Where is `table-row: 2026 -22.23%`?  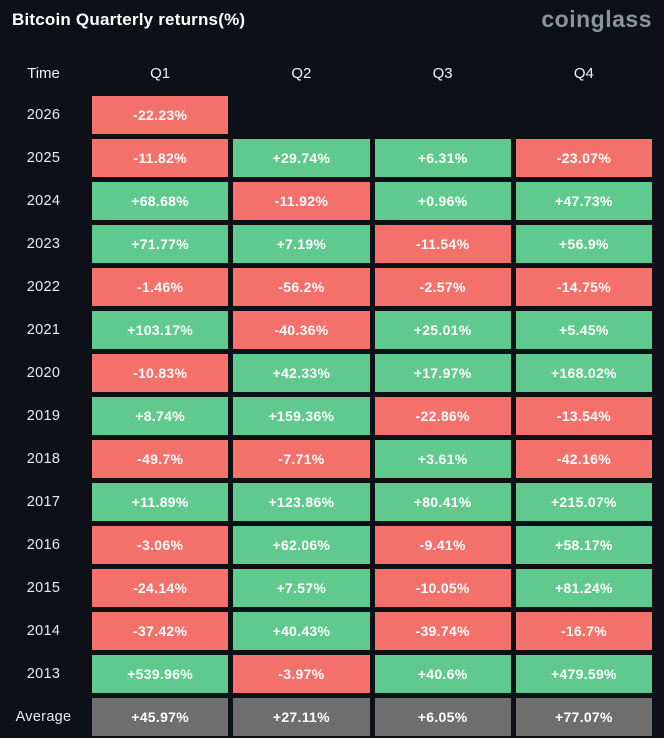 table-row: 2026 -22.23% is located at coordinates (326, 115).